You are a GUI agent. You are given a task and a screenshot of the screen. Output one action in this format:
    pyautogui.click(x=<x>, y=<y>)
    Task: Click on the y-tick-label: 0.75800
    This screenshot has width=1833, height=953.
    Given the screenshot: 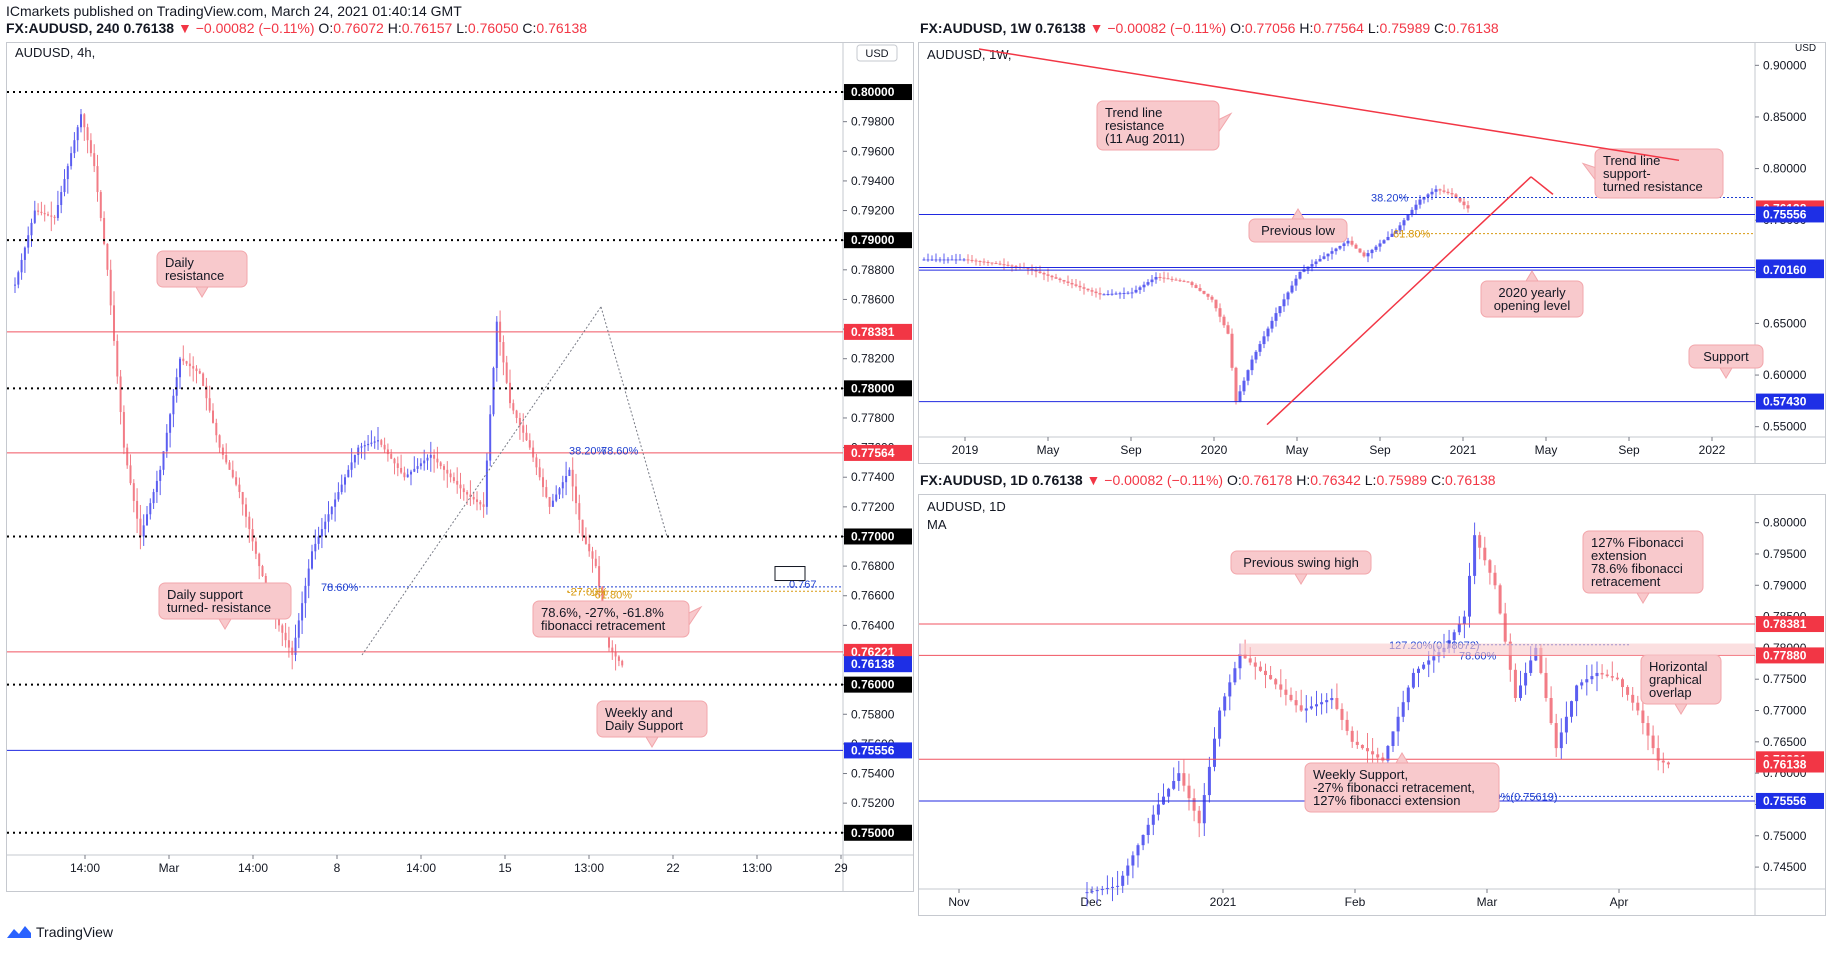 What is the action you would take?
    pyautogui.click(x=873, y=714)
    